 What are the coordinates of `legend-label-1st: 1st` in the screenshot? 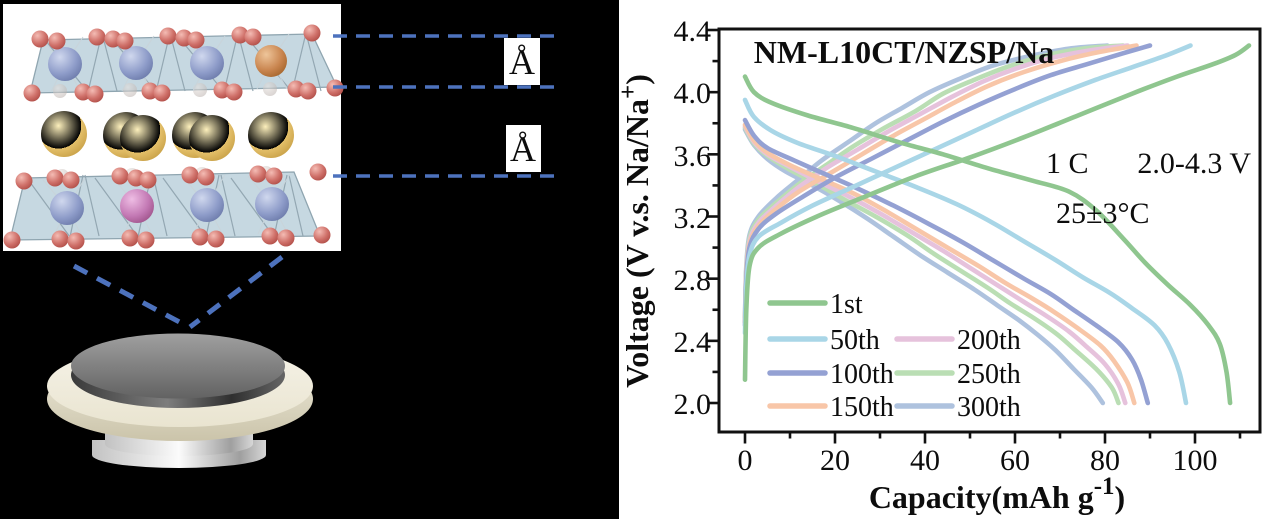 It's located at (846, 304).